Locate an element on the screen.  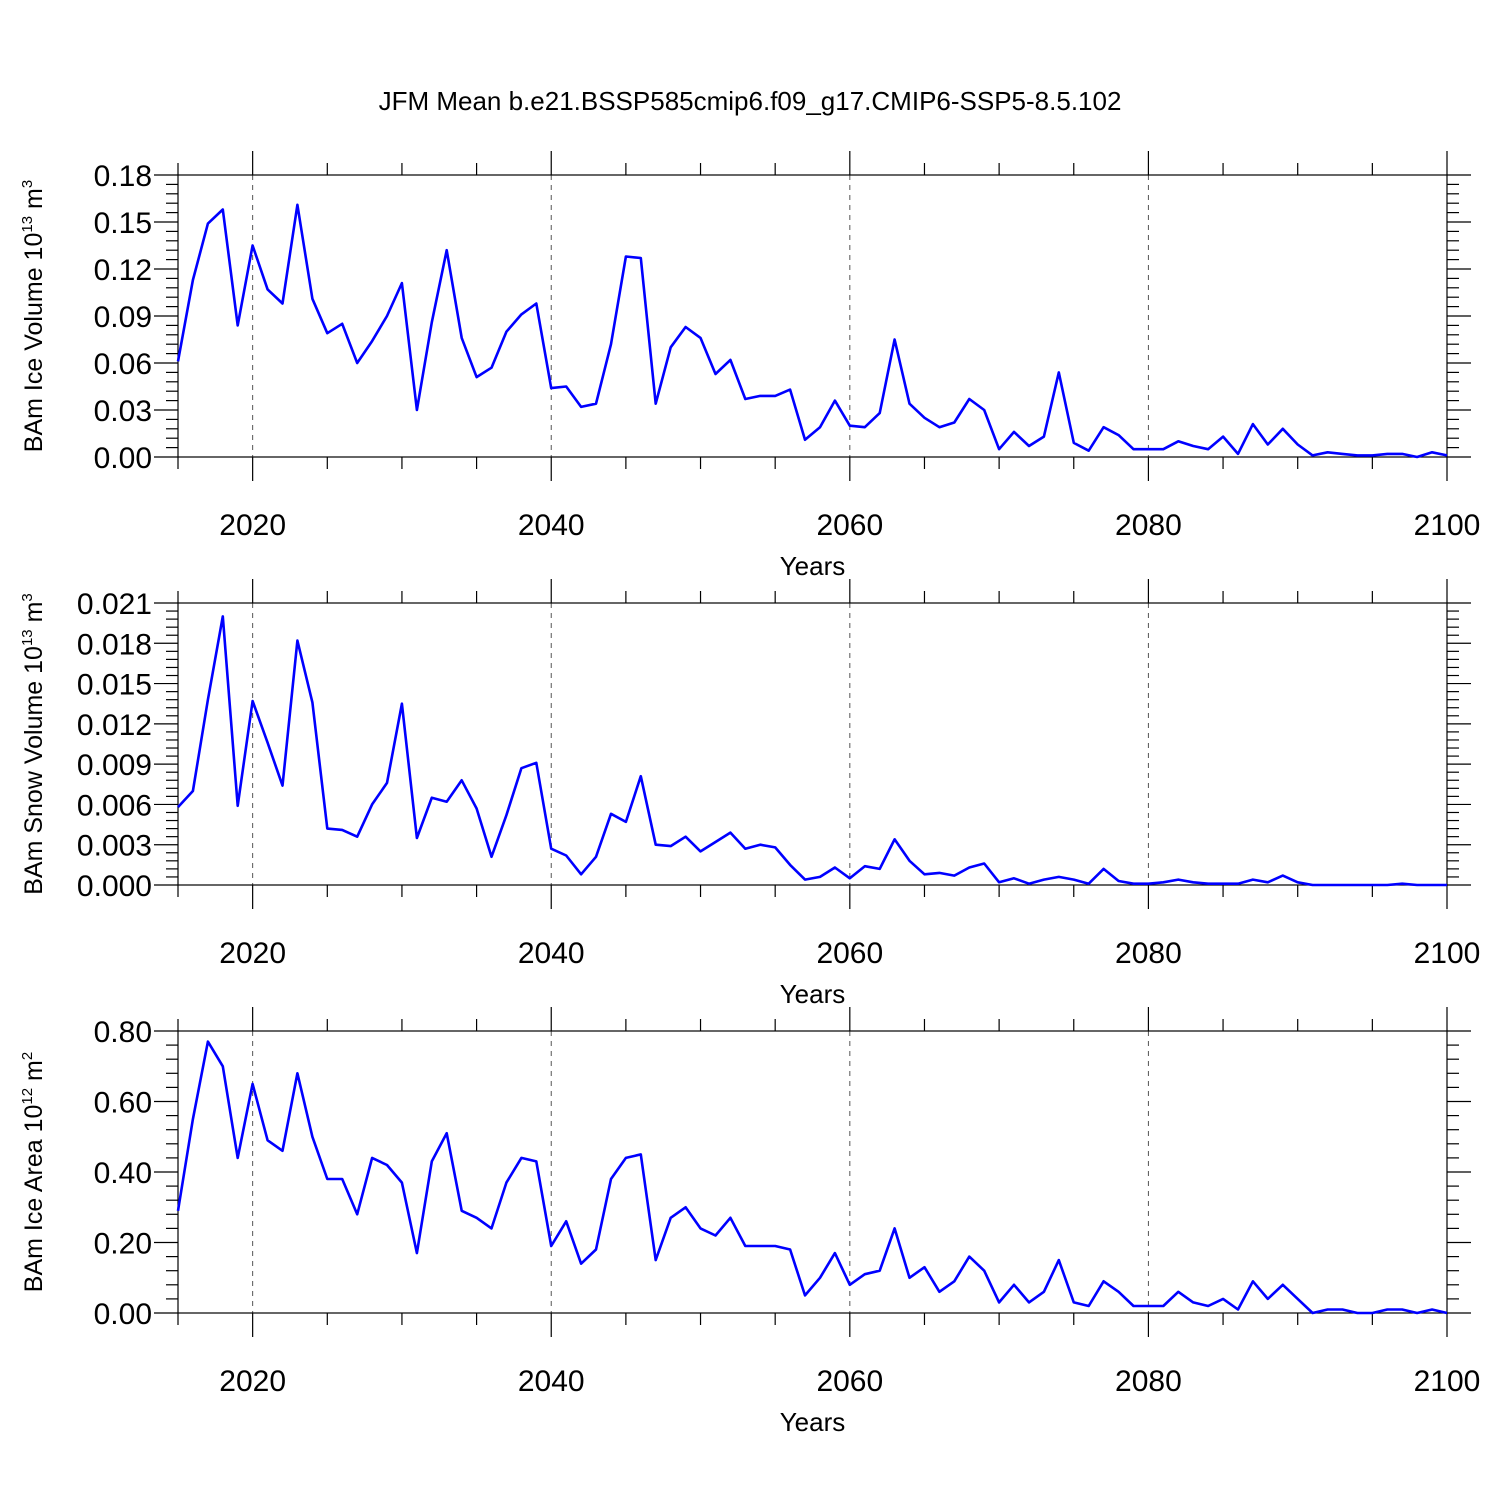
y-tick-label: 0.15 is located at coordinates (123, 223).